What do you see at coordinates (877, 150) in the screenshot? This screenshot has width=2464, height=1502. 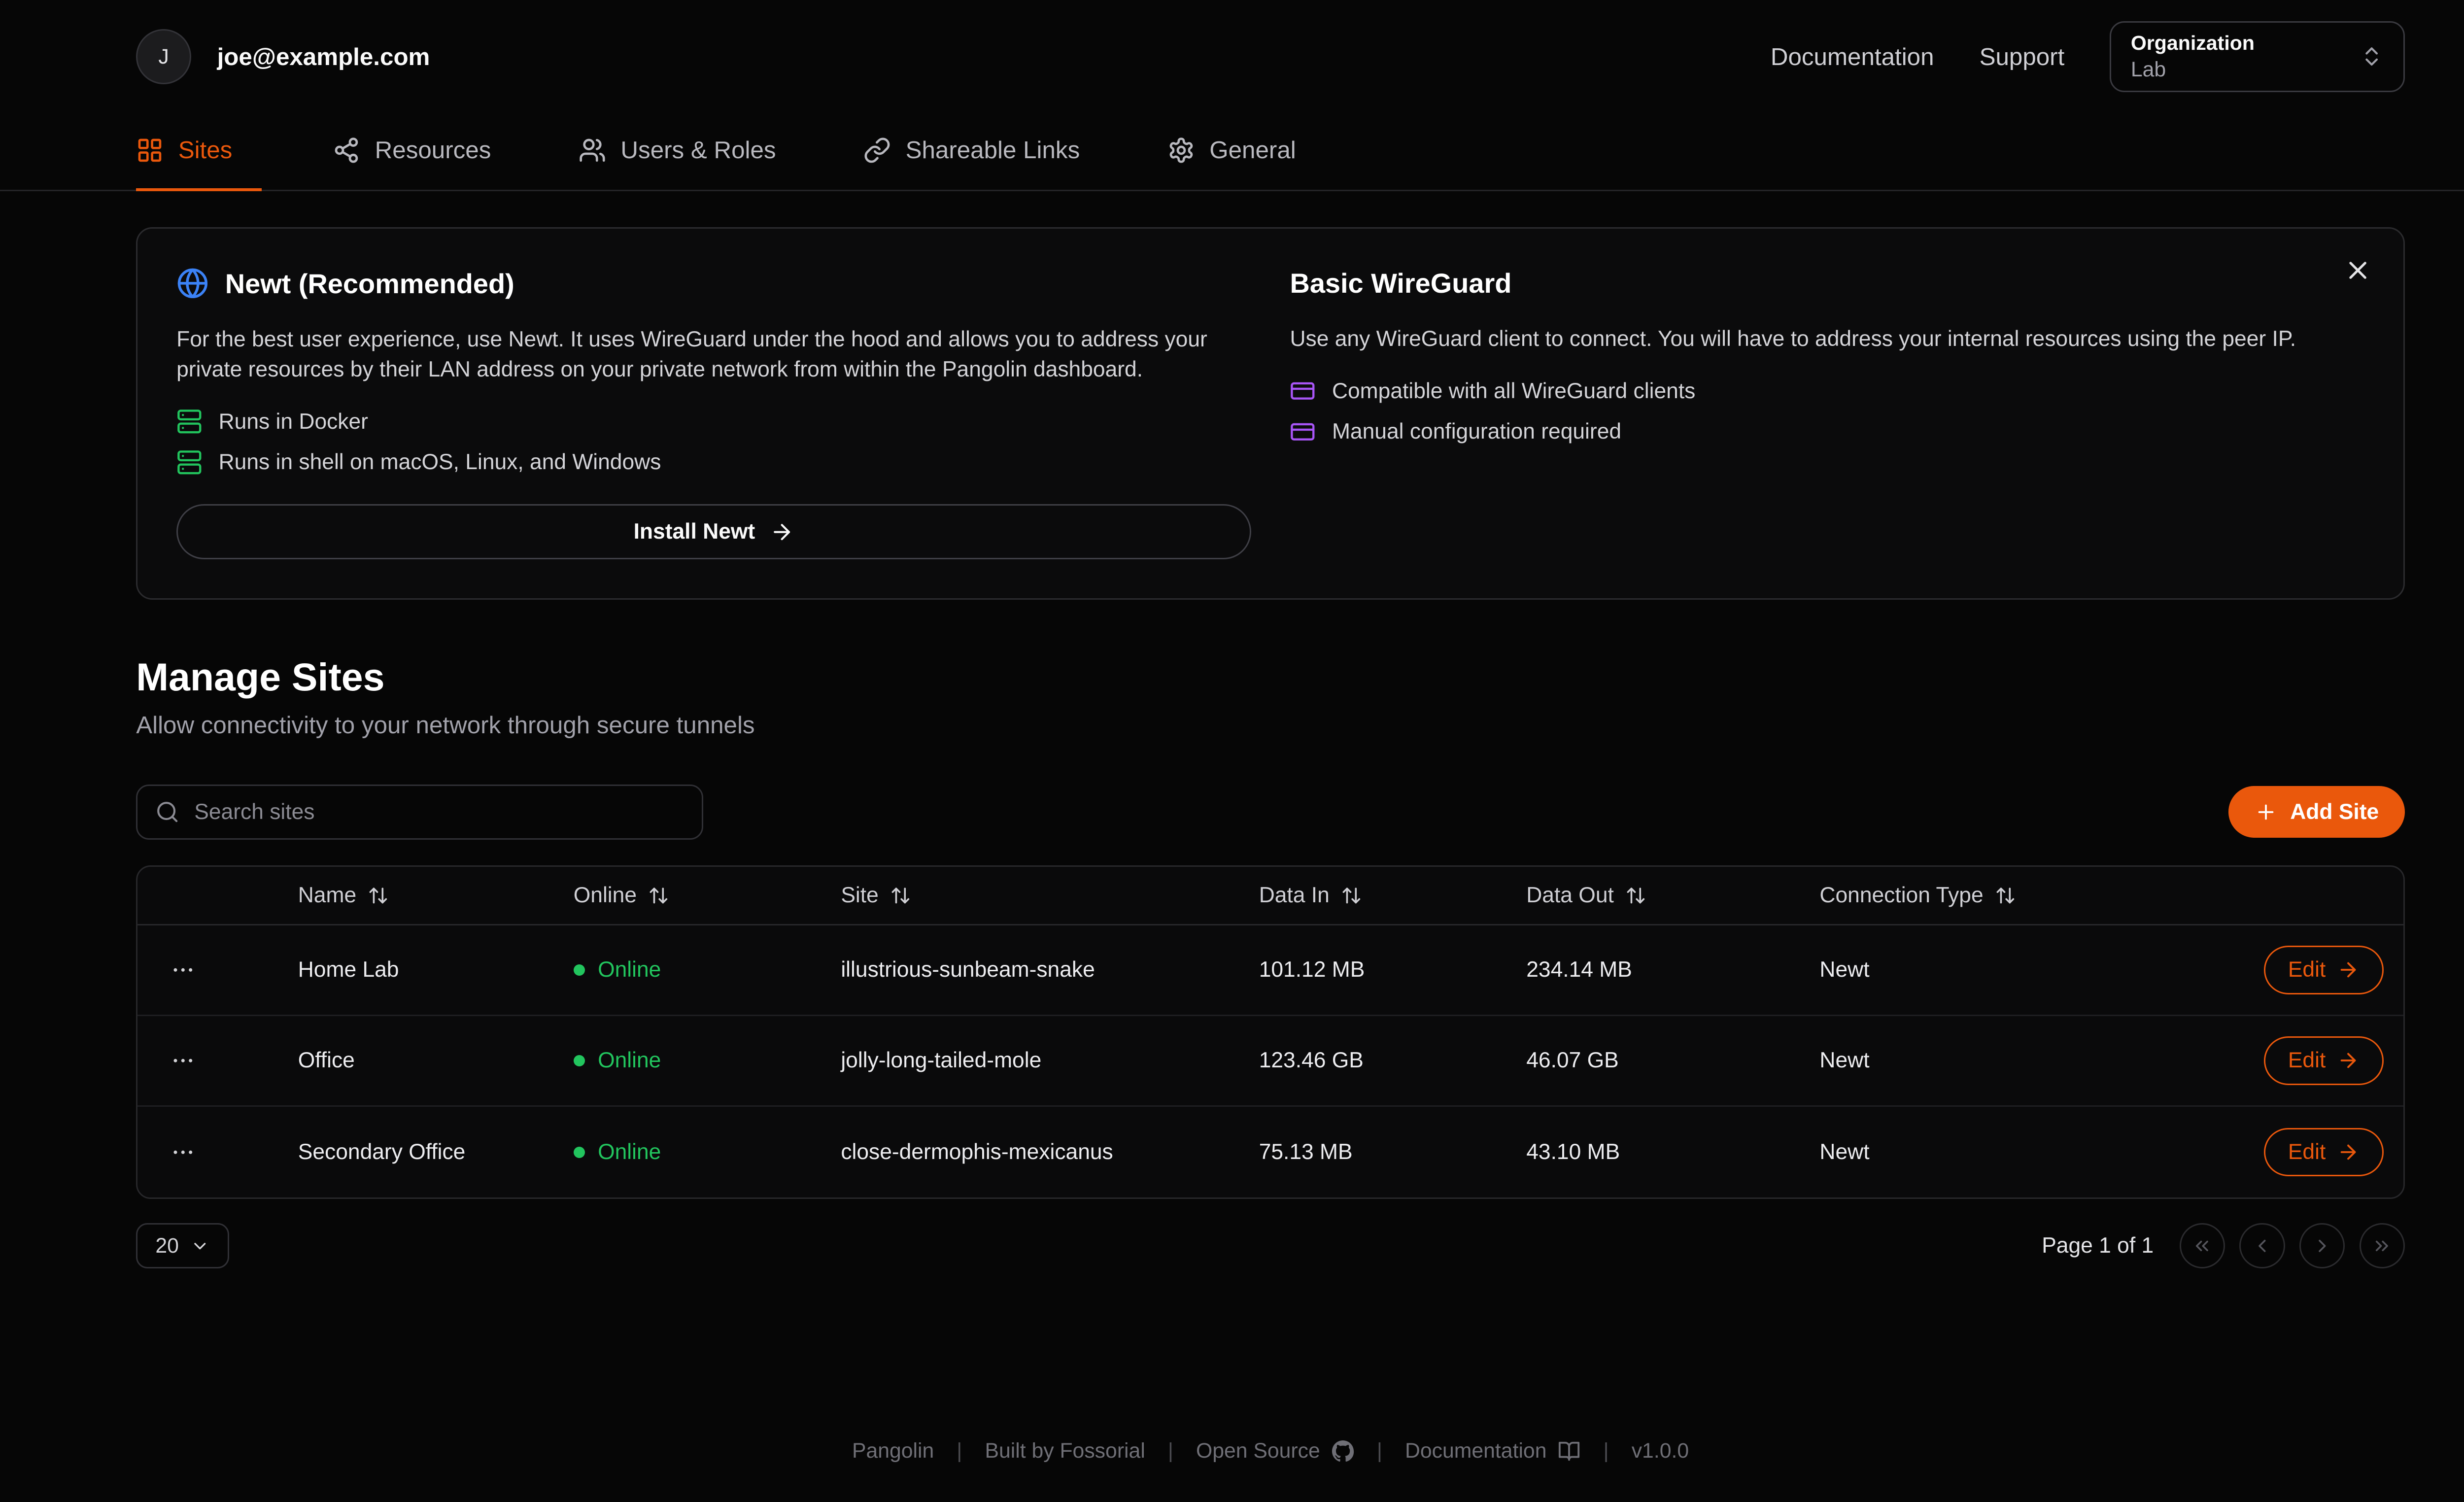 I see `link-icon` at bounding box center [877, 150].